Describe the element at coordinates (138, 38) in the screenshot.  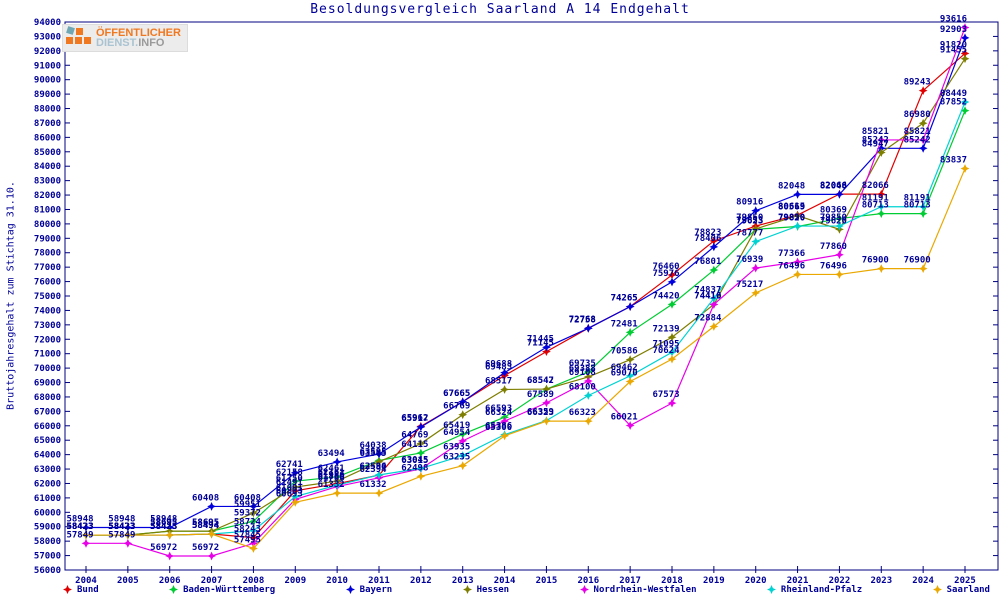
I see `logo-text: ÖFFENTLICHER DIENST.INFO` at that location.